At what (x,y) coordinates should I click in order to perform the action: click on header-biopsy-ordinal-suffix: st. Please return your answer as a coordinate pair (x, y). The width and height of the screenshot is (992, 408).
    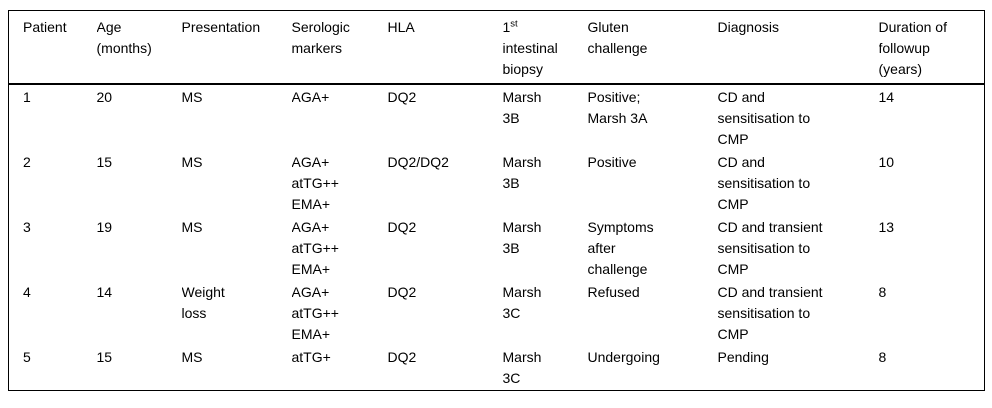
    Looking at the image, I should click on (514, 24).